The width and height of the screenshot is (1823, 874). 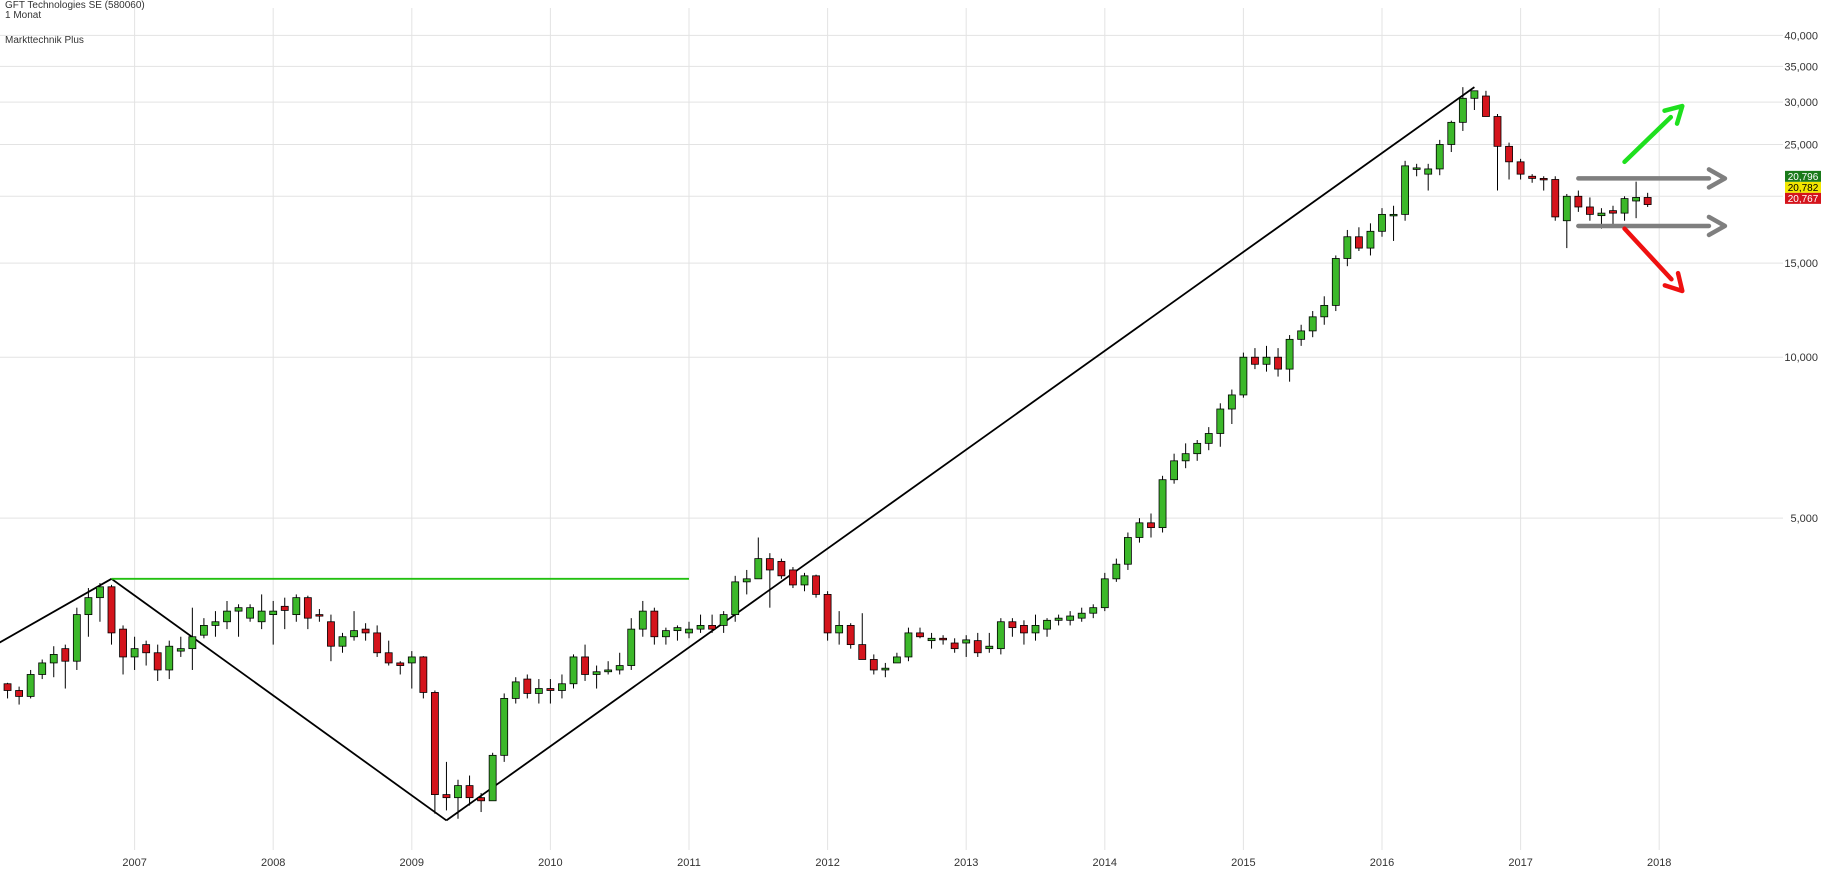 What do you see at coordinates (1652, 226) in the screenshot?
I see `range-bottom` at bounding box center [1652, 226].